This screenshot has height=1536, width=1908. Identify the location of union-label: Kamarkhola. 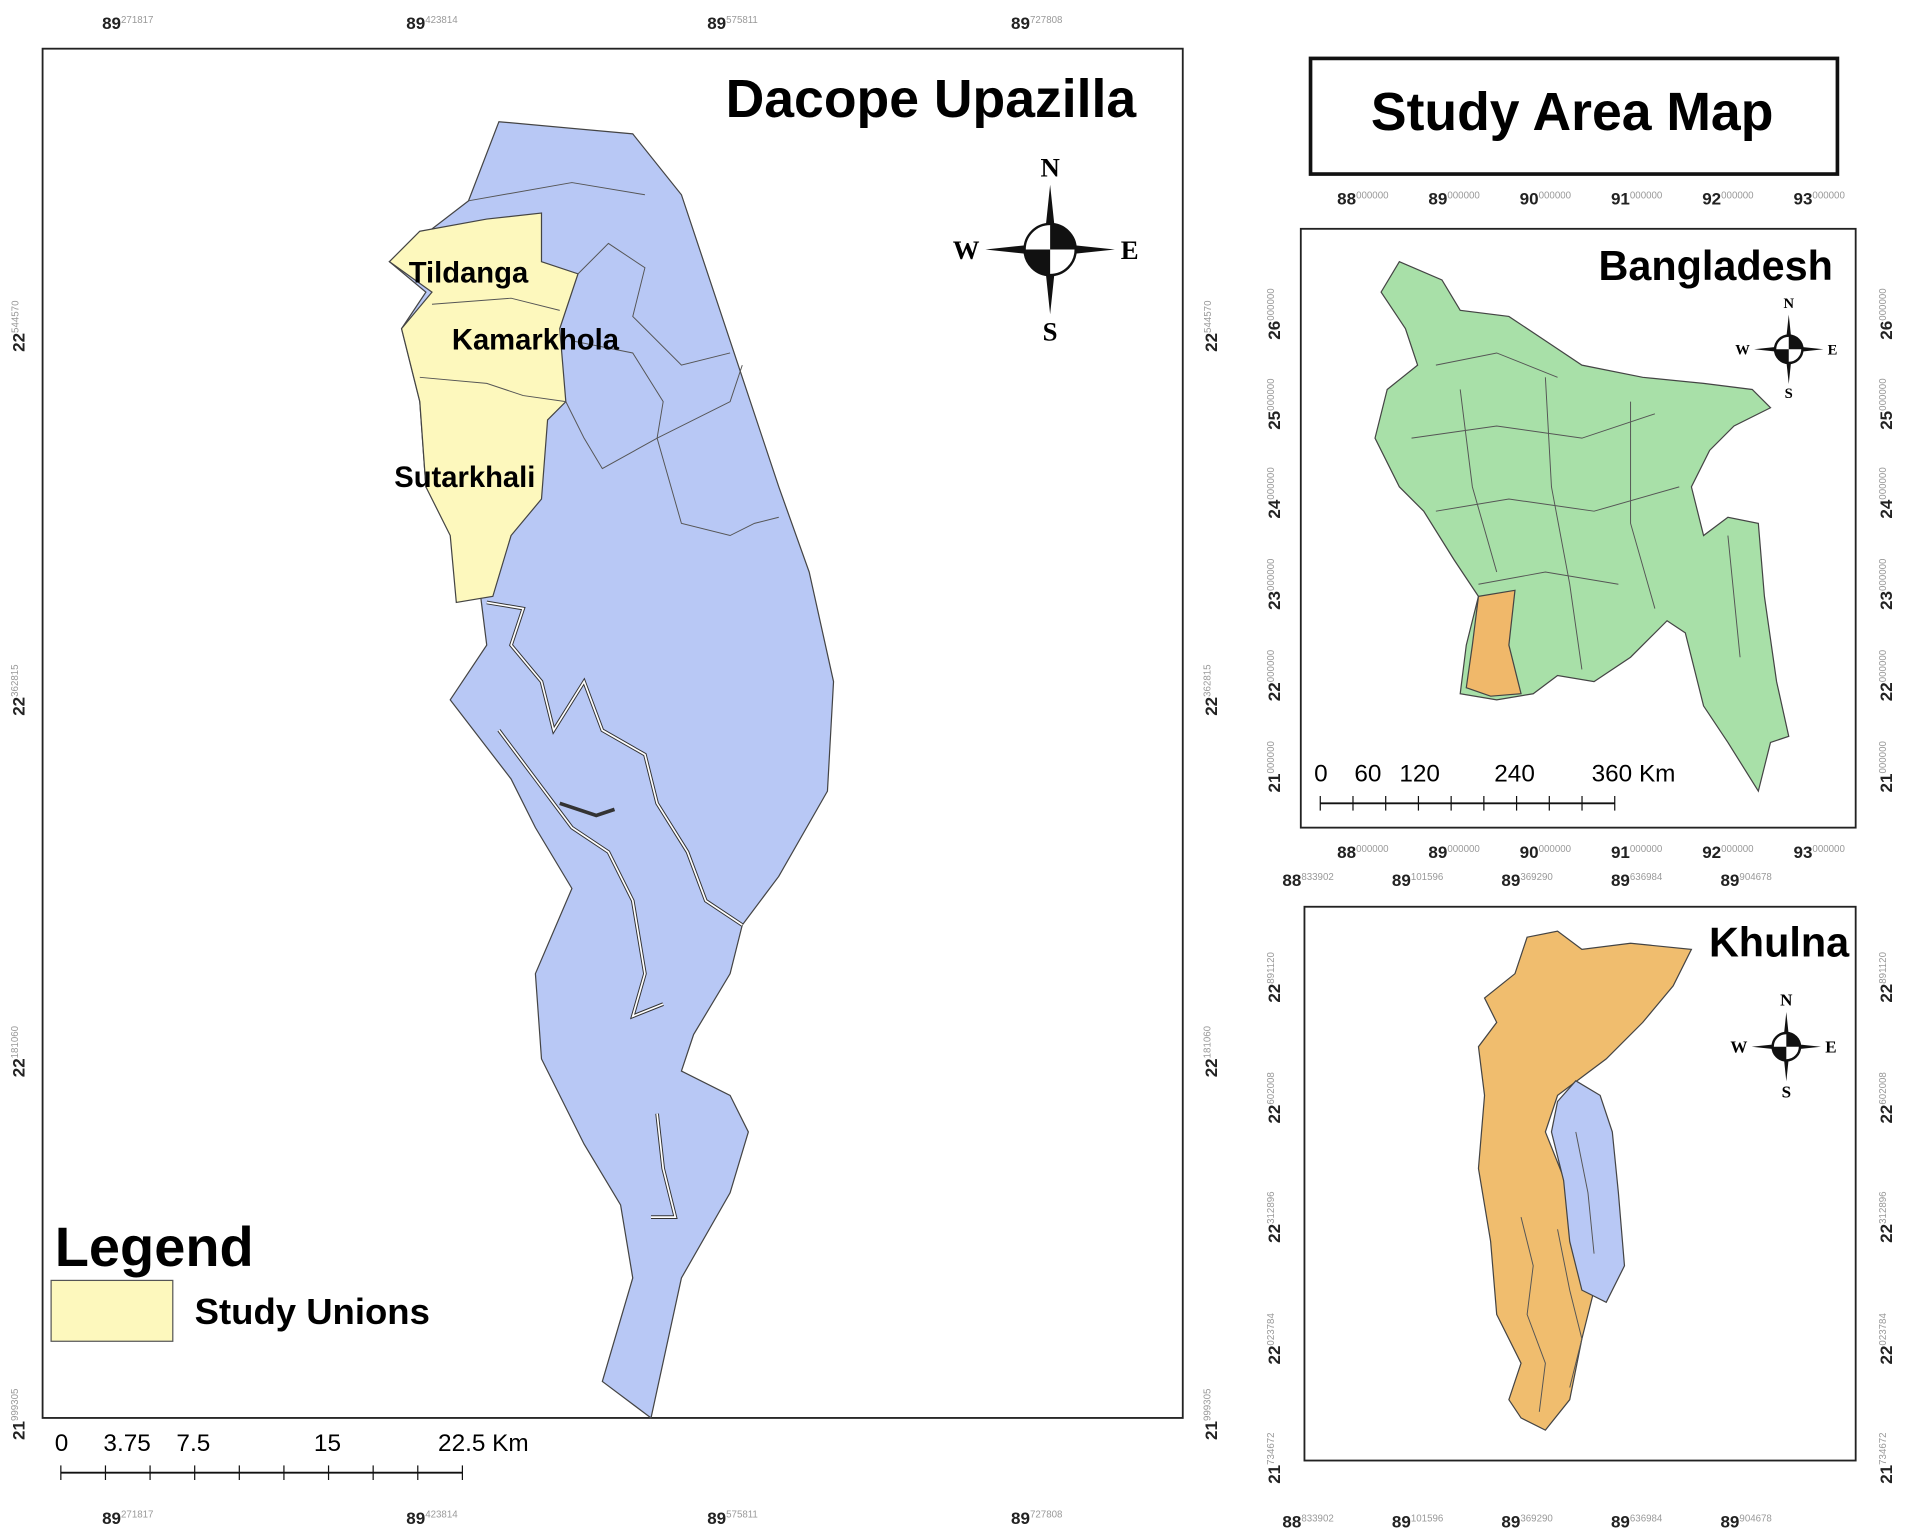
(536, 340).